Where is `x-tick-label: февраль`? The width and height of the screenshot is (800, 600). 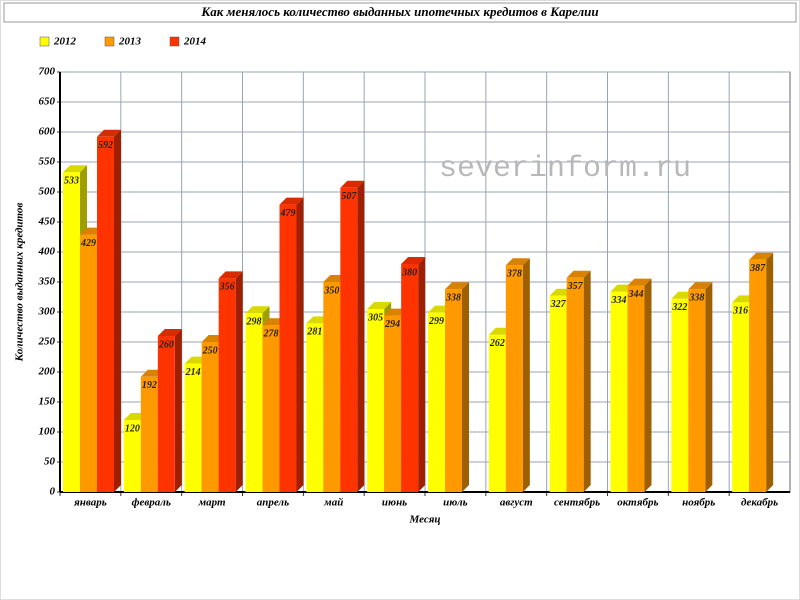 x-tick-label: февраль is located at coordinates (151, 503).